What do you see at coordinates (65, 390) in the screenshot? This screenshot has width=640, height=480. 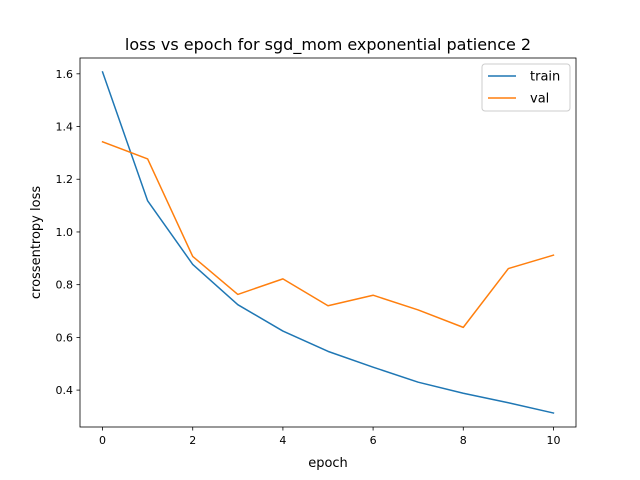 I see `y-tick-label: 0.4` at bounding box center [65, 390].